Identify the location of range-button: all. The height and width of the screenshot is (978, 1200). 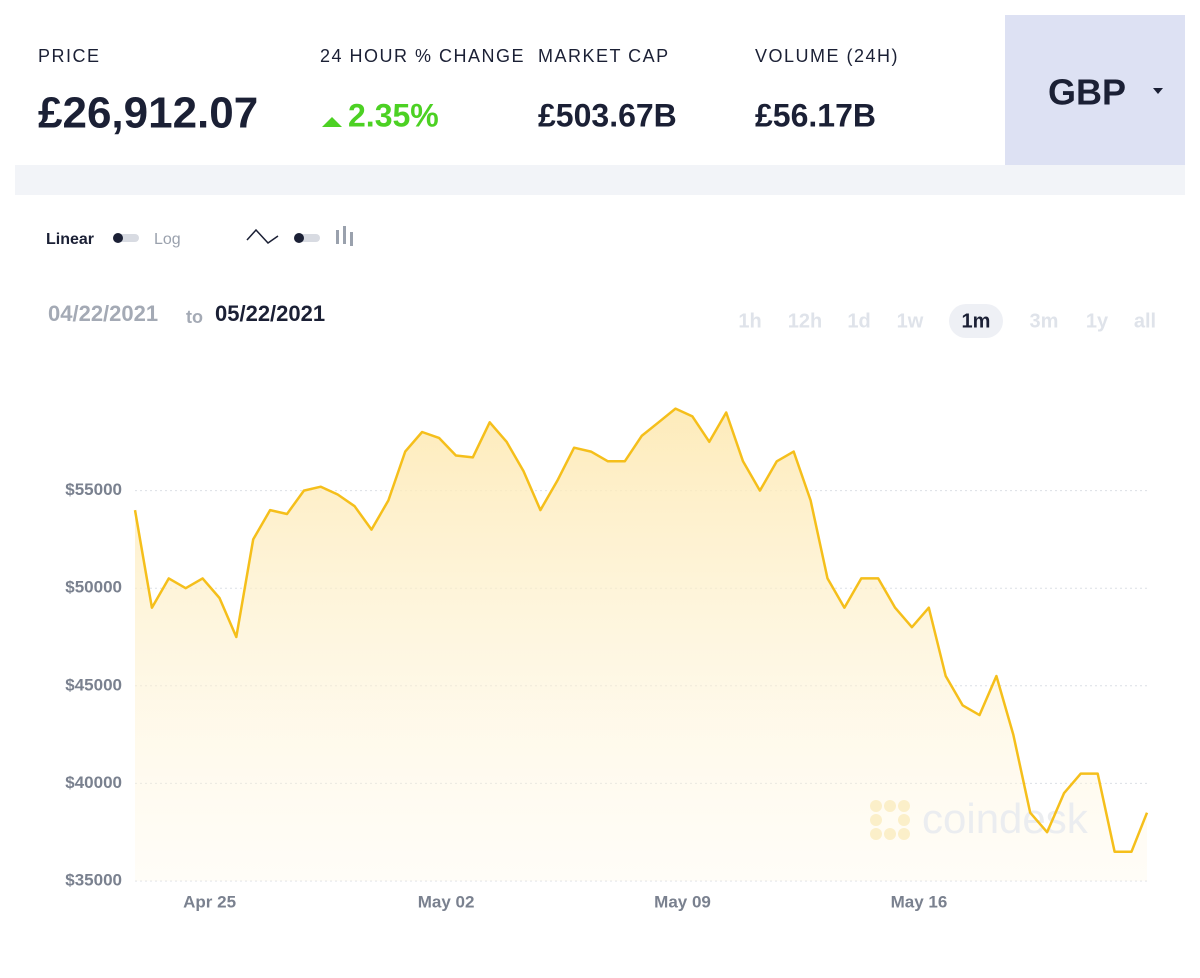
(1145, 321).